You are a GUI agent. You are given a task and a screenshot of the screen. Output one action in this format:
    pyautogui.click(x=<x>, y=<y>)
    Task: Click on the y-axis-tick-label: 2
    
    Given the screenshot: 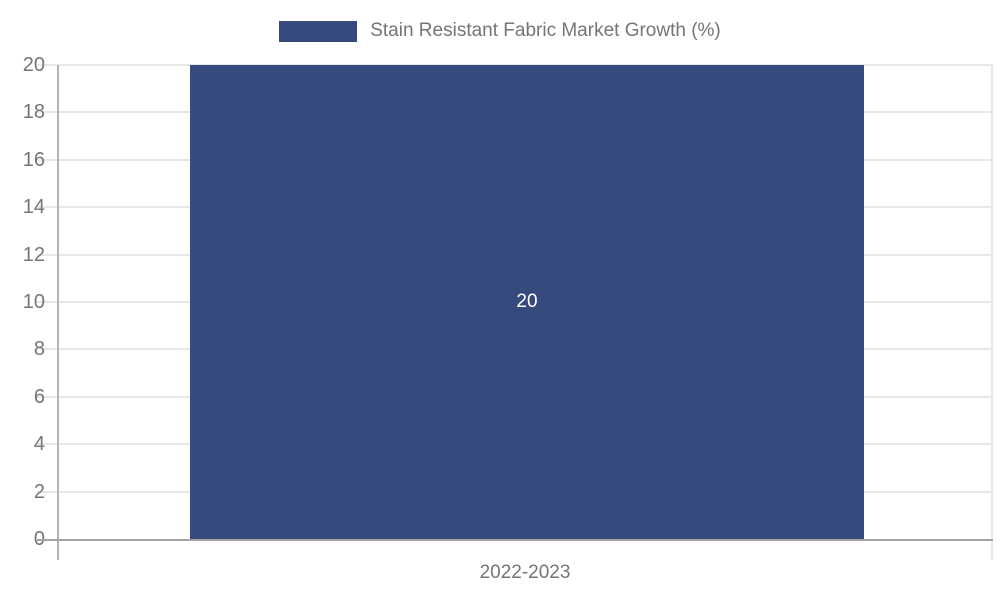 What is the action you would take?
    pyautogui.click(x=39, y=491)
    